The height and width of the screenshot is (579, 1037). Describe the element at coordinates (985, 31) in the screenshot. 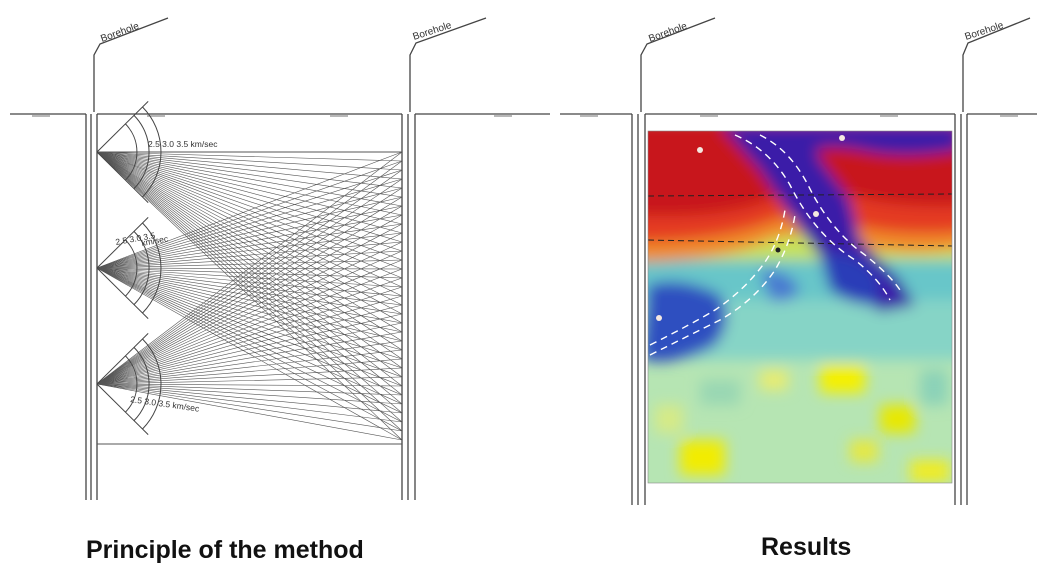

I see `borehole-label-right-b: Borehole` at that location.